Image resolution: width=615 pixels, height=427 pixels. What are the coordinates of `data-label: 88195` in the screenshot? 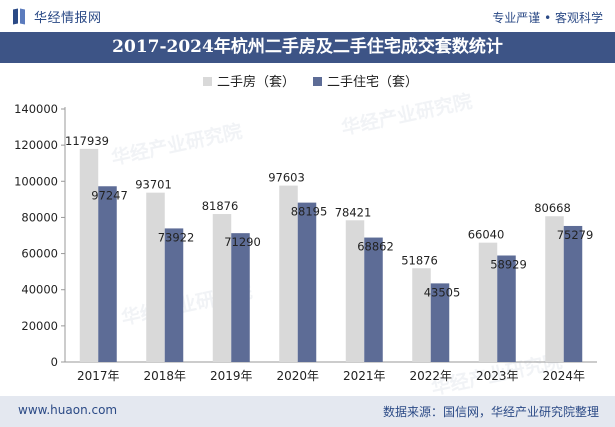 It's located at (309, 212).